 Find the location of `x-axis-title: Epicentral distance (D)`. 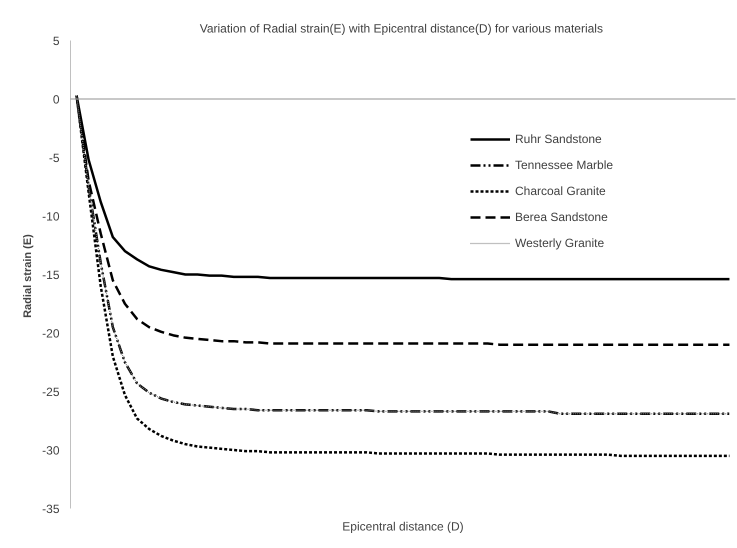

x-axis-title: Epicentral distance (D) is located at coordinates (403, 527).